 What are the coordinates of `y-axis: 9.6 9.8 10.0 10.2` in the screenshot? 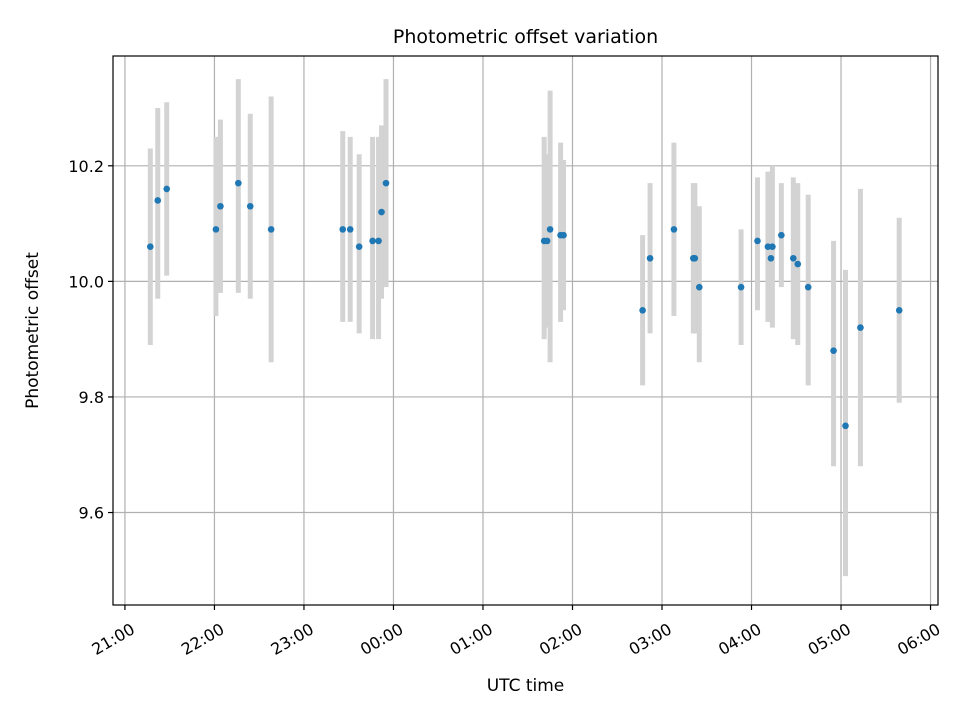 It's located at (90, 340).